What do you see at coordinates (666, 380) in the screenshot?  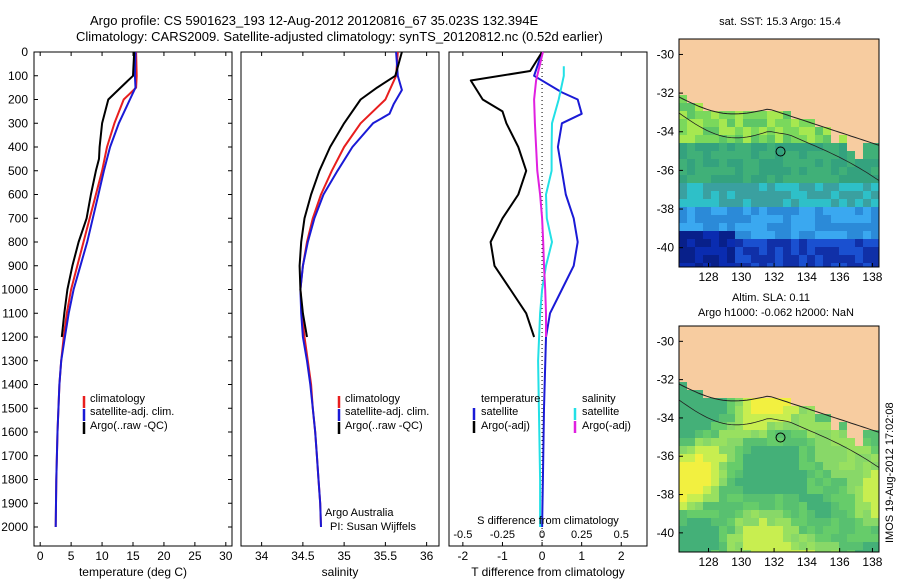 I see `lat-tick-label: -32` at bounding box center [666, 380].